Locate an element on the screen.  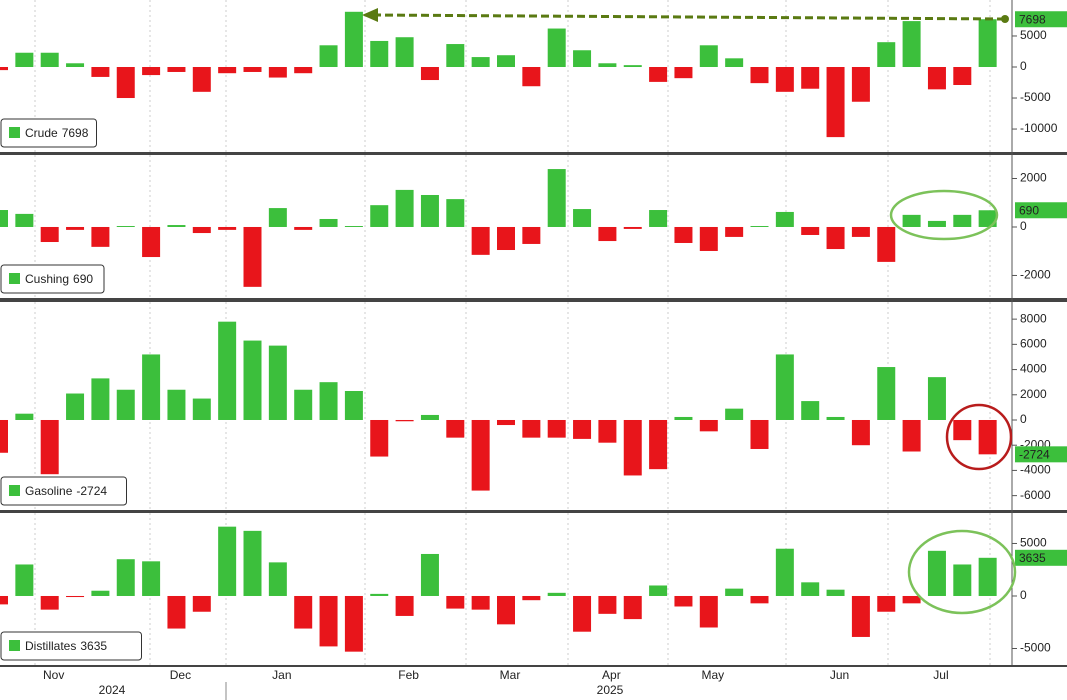
legend-label: Cushing 690 is located at coordinates (59, 279).